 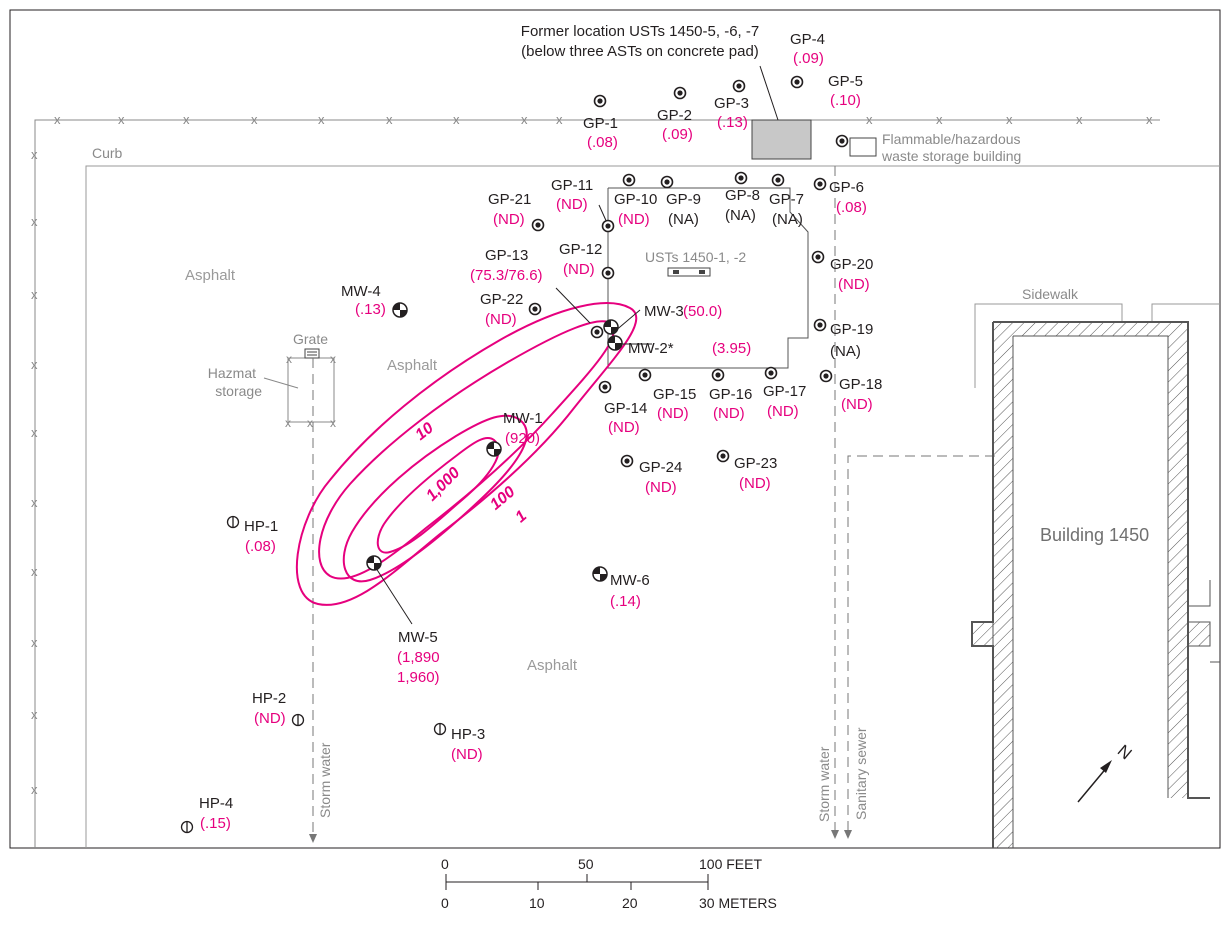 What do you see at coordinates (312, 353) in the screenshot?
I see `grate-icon` at bounding box center [312, 353].